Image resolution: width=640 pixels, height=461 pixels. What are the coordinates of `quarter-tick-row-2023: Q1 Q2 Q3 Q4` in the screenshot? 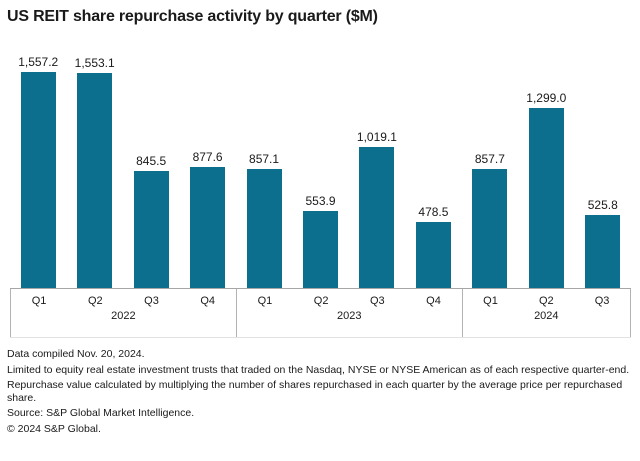 It's located at (349, 298).